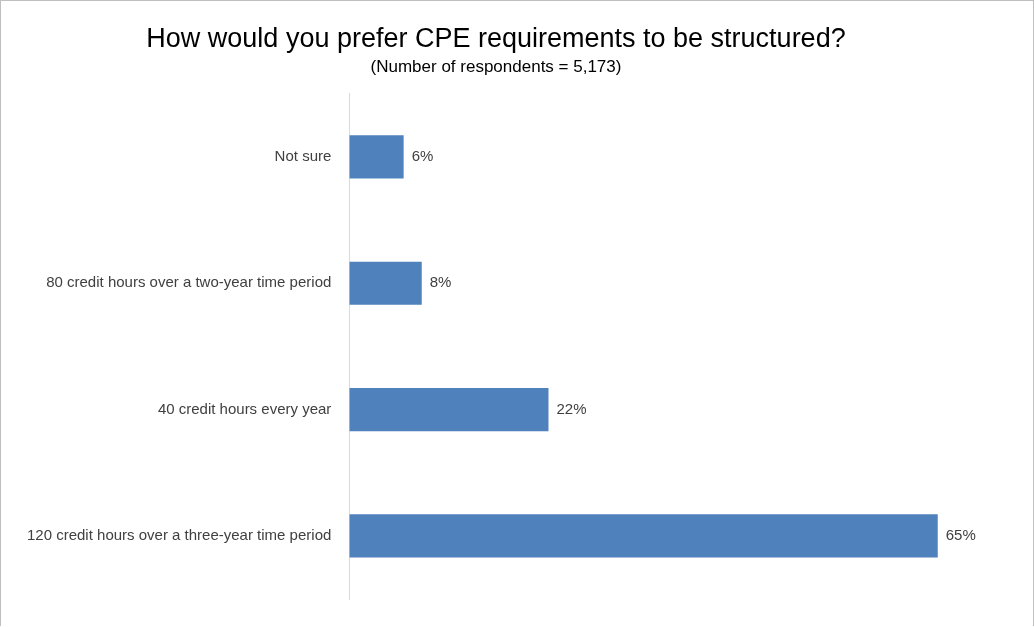 This screenshot has width=1034, height=627. Describe the element at coordinates (303, 156) in the screenshot. I see `y-tick-label: Not sure` at that location.